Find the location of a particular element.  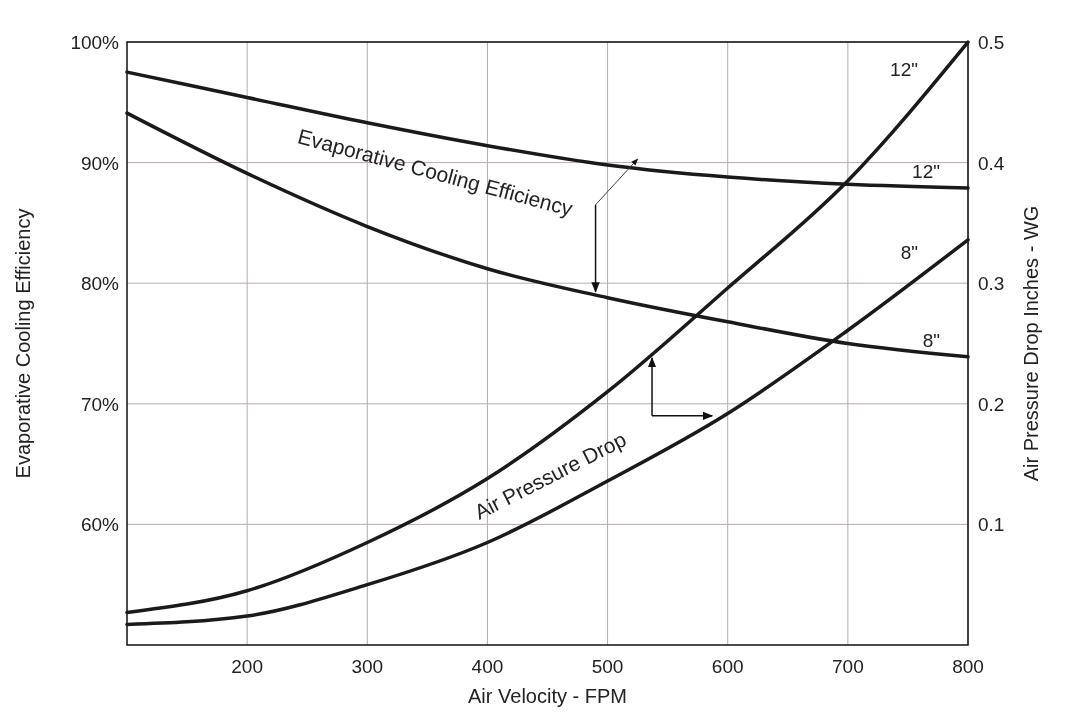

y-axis-title: Evaporative Cooling Efficiency is located at coordinates (23, 343).